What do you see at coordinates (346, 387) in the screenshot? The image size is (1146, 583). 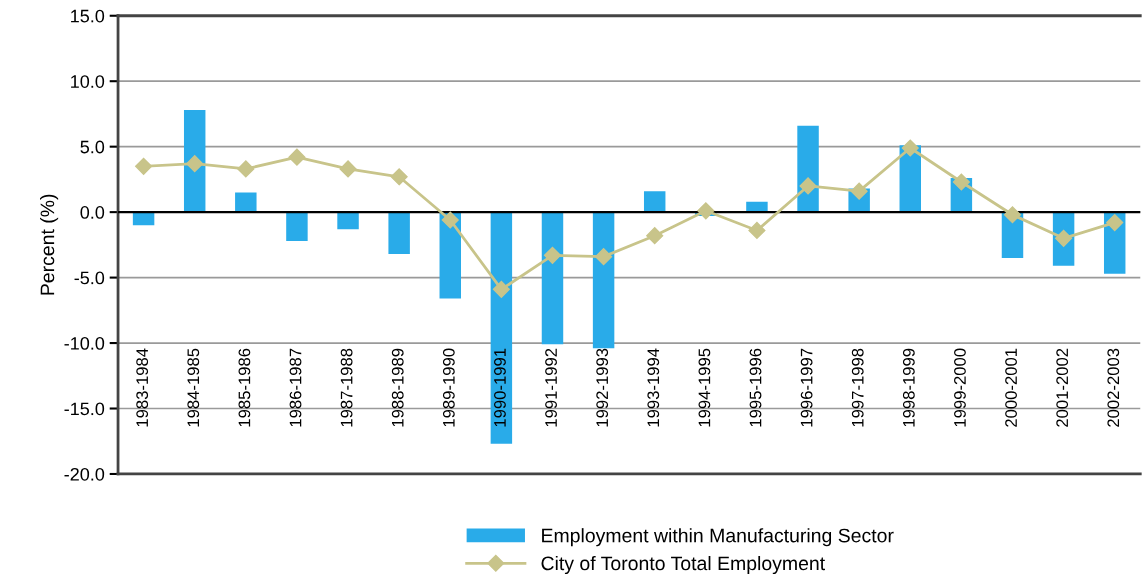 I see `x-tick-label: 1987-1988` at bounding box center [346, 387].